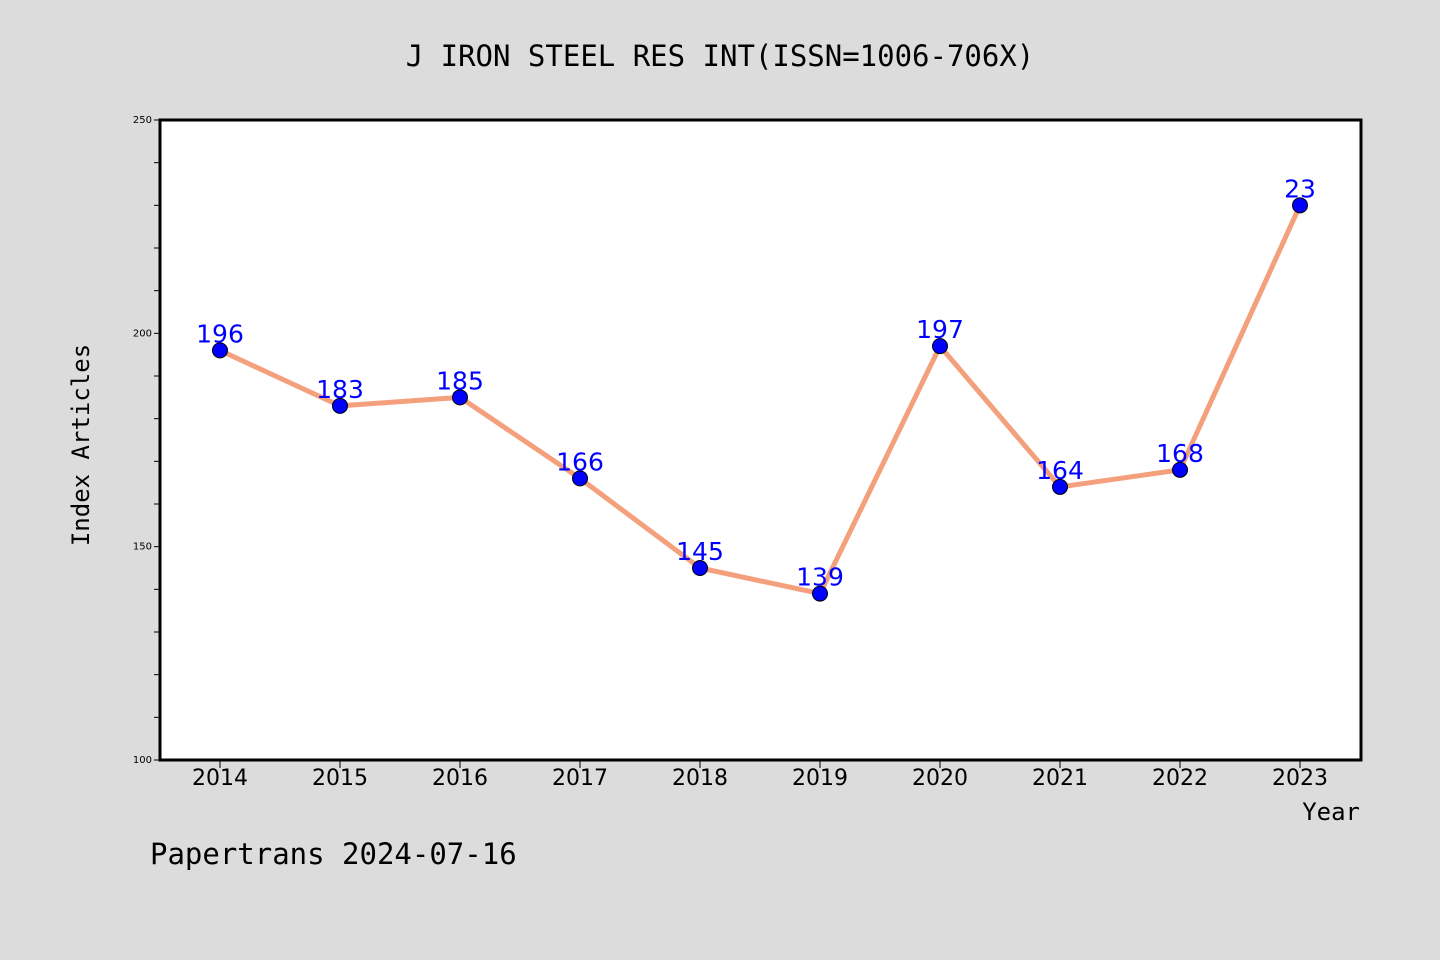  I want to click on x-tick-label: 2023, so click(1300, 778).